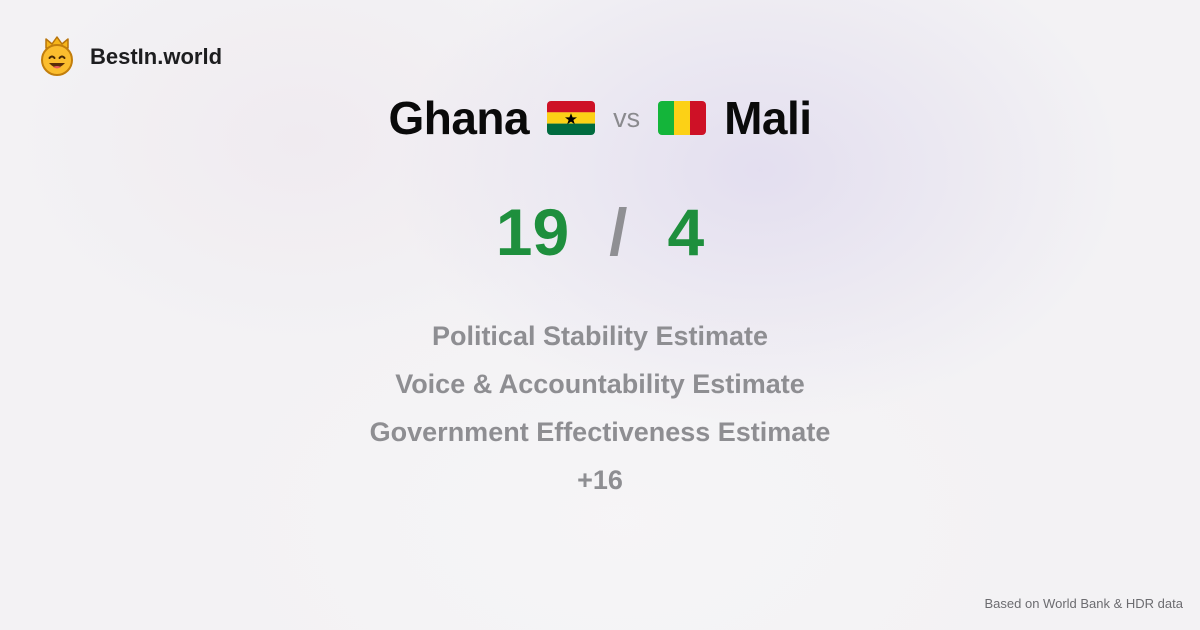 The height and width of the screenshot is (630, 1200). Describe the element at coordinates (459, 118) in the screenshot. I see `left-country-name: Ghana` at that location.